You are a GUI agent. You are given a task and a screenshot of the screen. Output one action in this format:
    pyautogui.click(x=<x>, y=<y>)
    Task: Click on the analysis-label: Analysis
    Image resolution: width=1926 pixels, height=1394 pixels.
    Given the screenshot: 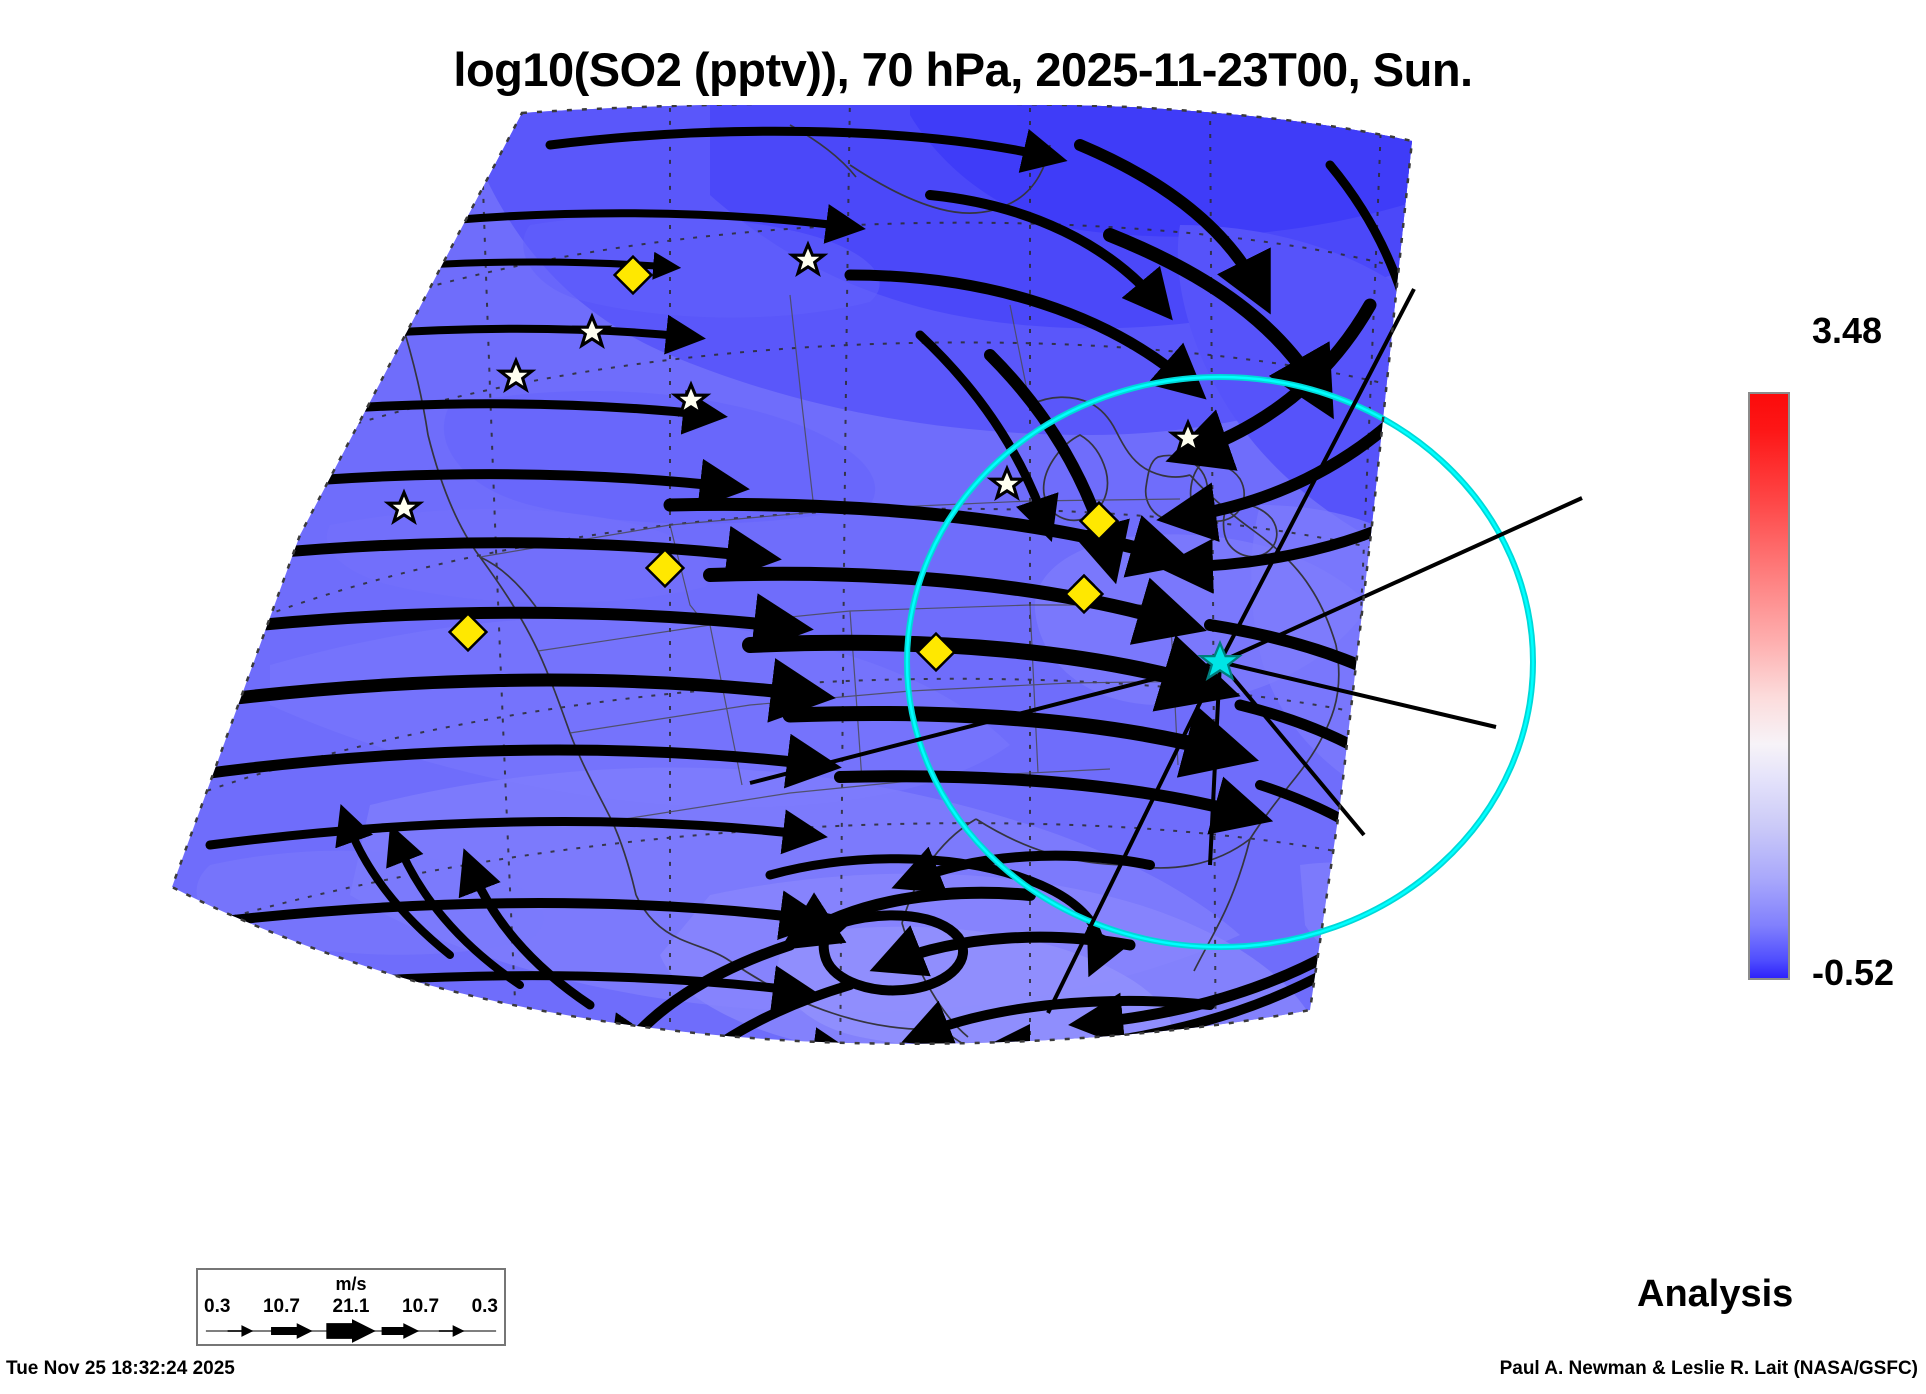 What is the action you would take?
    pyautogui.click(x=1715, y=1294)
    